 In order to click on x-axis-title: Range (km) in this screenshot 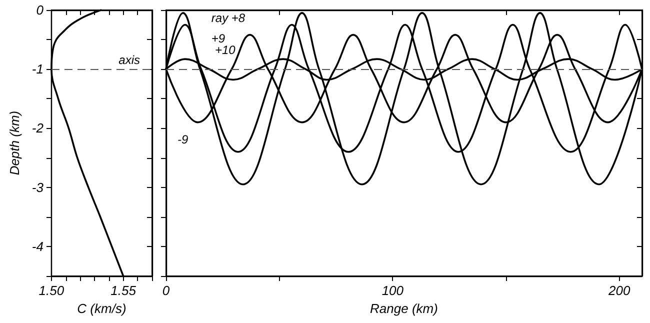, I will do `click(404, 308)`.